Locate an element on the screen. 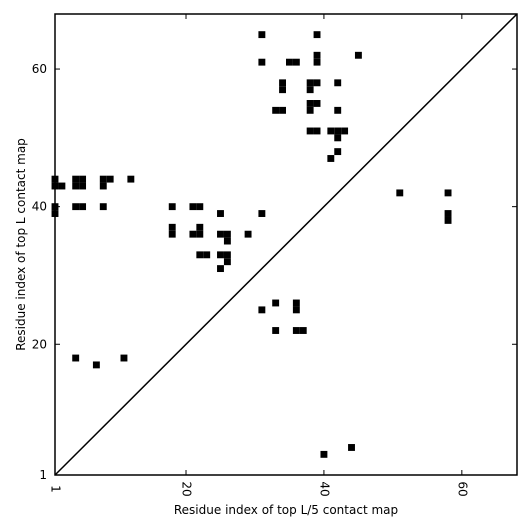 Image resolution: width=531 pixels, height=531 pixels. x-tick-label: 40 is located at coordinates (324, 488).